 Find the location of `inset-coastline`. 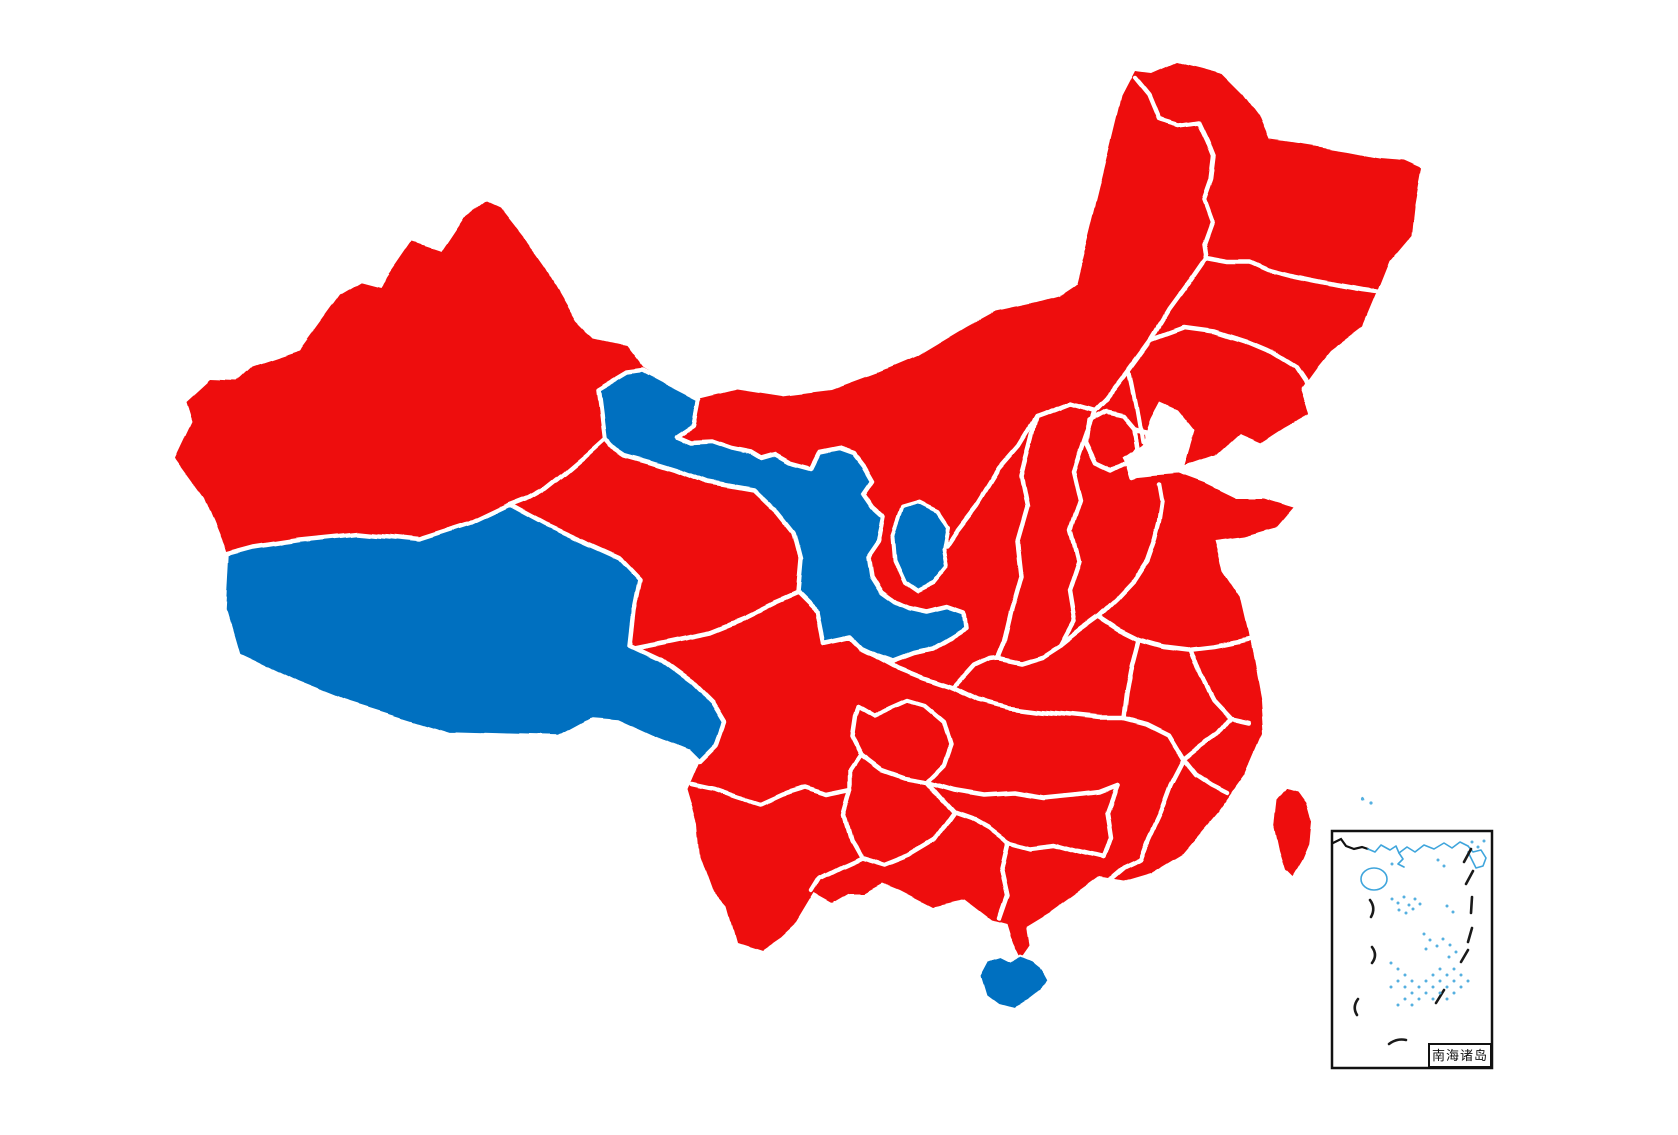

inset-coastline is located at coordinates (1423, 866).